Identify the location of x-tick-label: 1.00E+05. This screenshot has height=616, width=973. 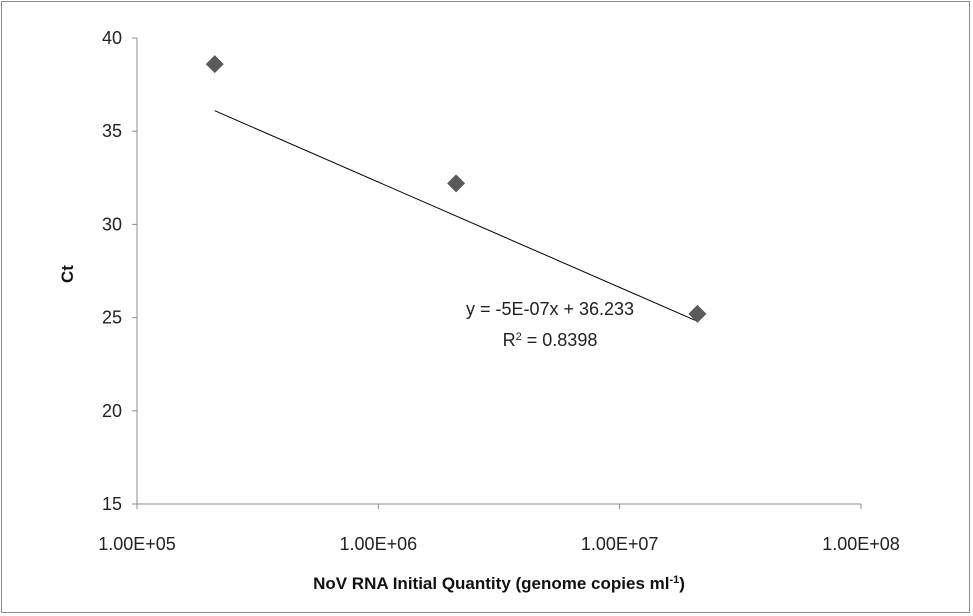
(137, 544).